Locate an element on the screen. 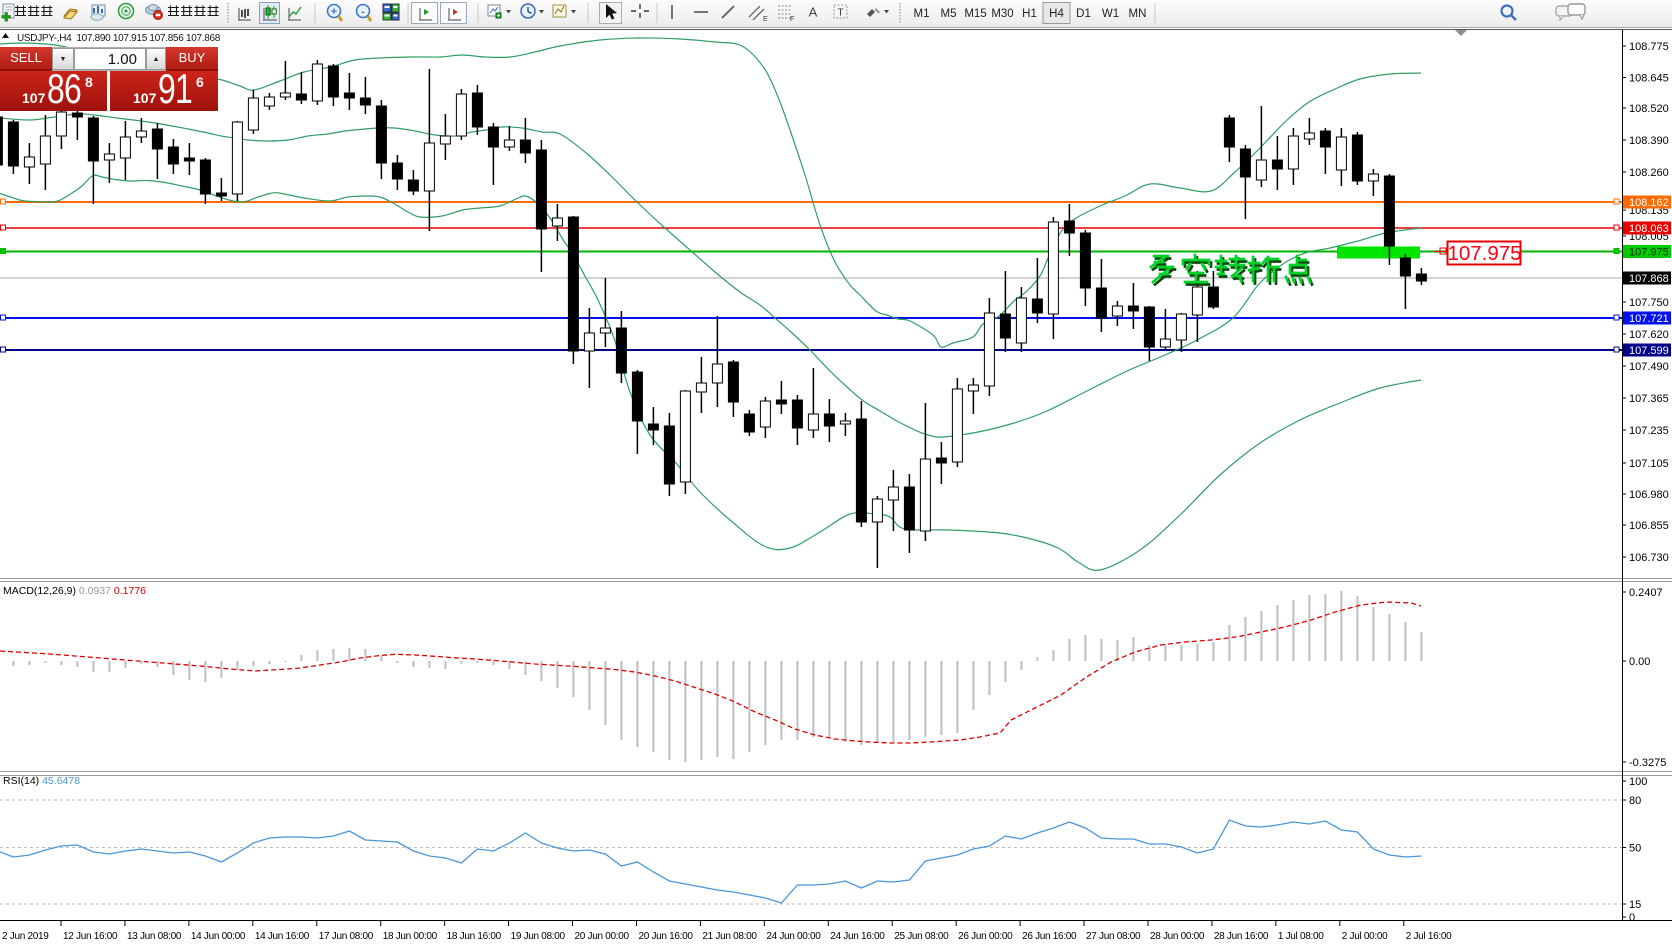  svg-text: 108.775 is located at coordinates (1649, 47).